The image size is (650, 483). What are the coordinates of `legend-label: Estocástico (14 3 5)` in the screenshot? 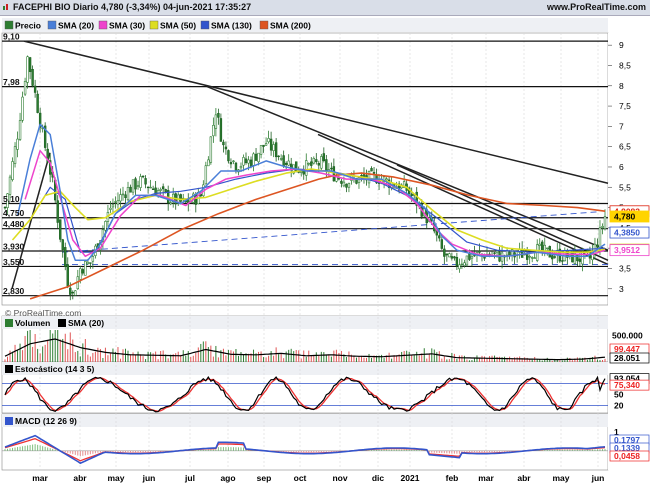 It's located at (55, 369).